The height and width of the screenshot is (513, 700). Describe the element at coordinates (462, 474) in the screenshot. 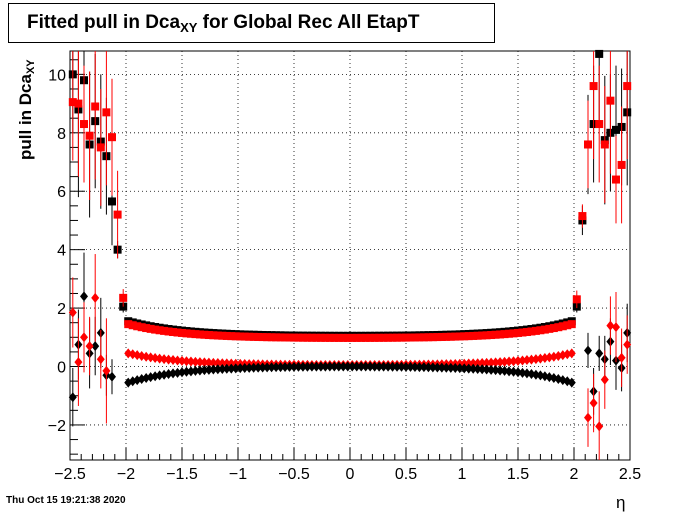

I see `x-tick-label: 1` at that location.